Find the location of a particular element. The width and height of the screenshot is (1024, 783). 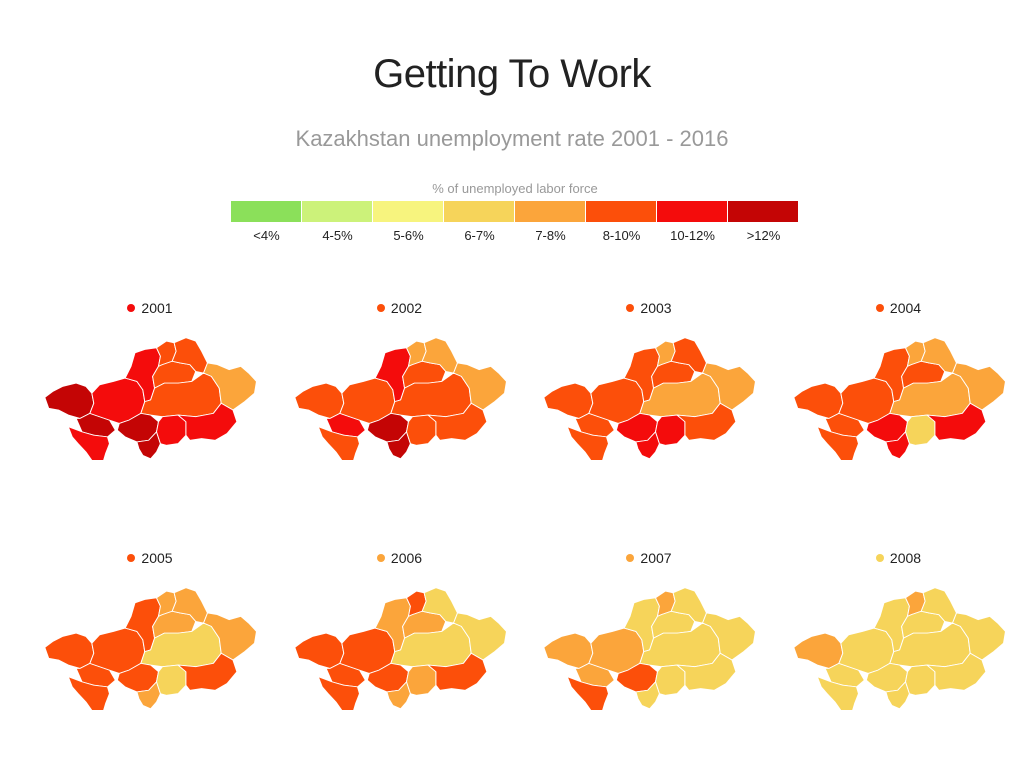

map-panel-2007: 2007 is located at coordinates (649, 635).